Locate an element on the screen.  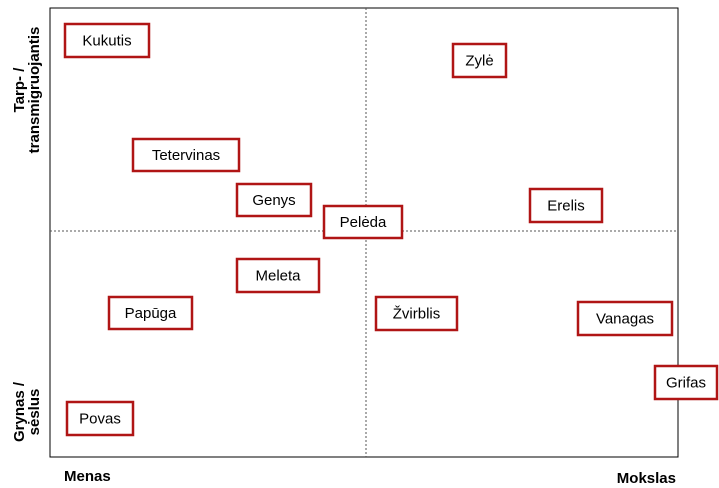
y-bottom-label: Grynas / sėslus is located at coordinates (27, 411).